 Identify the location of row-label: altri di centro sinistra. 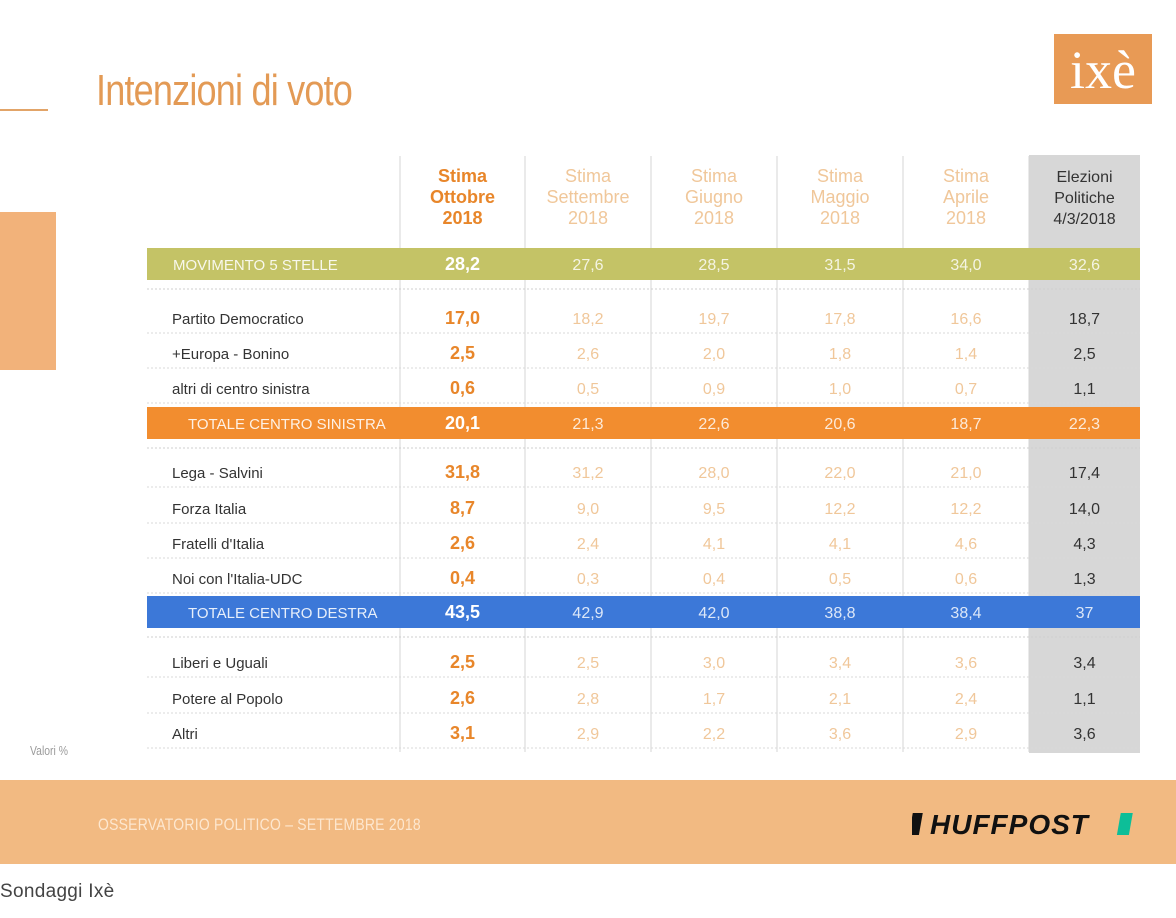
(241, 389).